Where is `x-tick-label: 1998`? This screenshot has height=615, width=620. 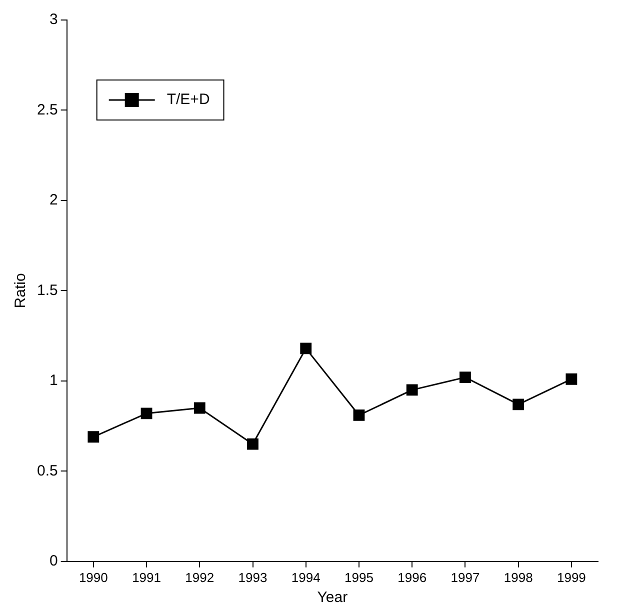 x-tick-label: 1998 is located at coordinates (518, 577).